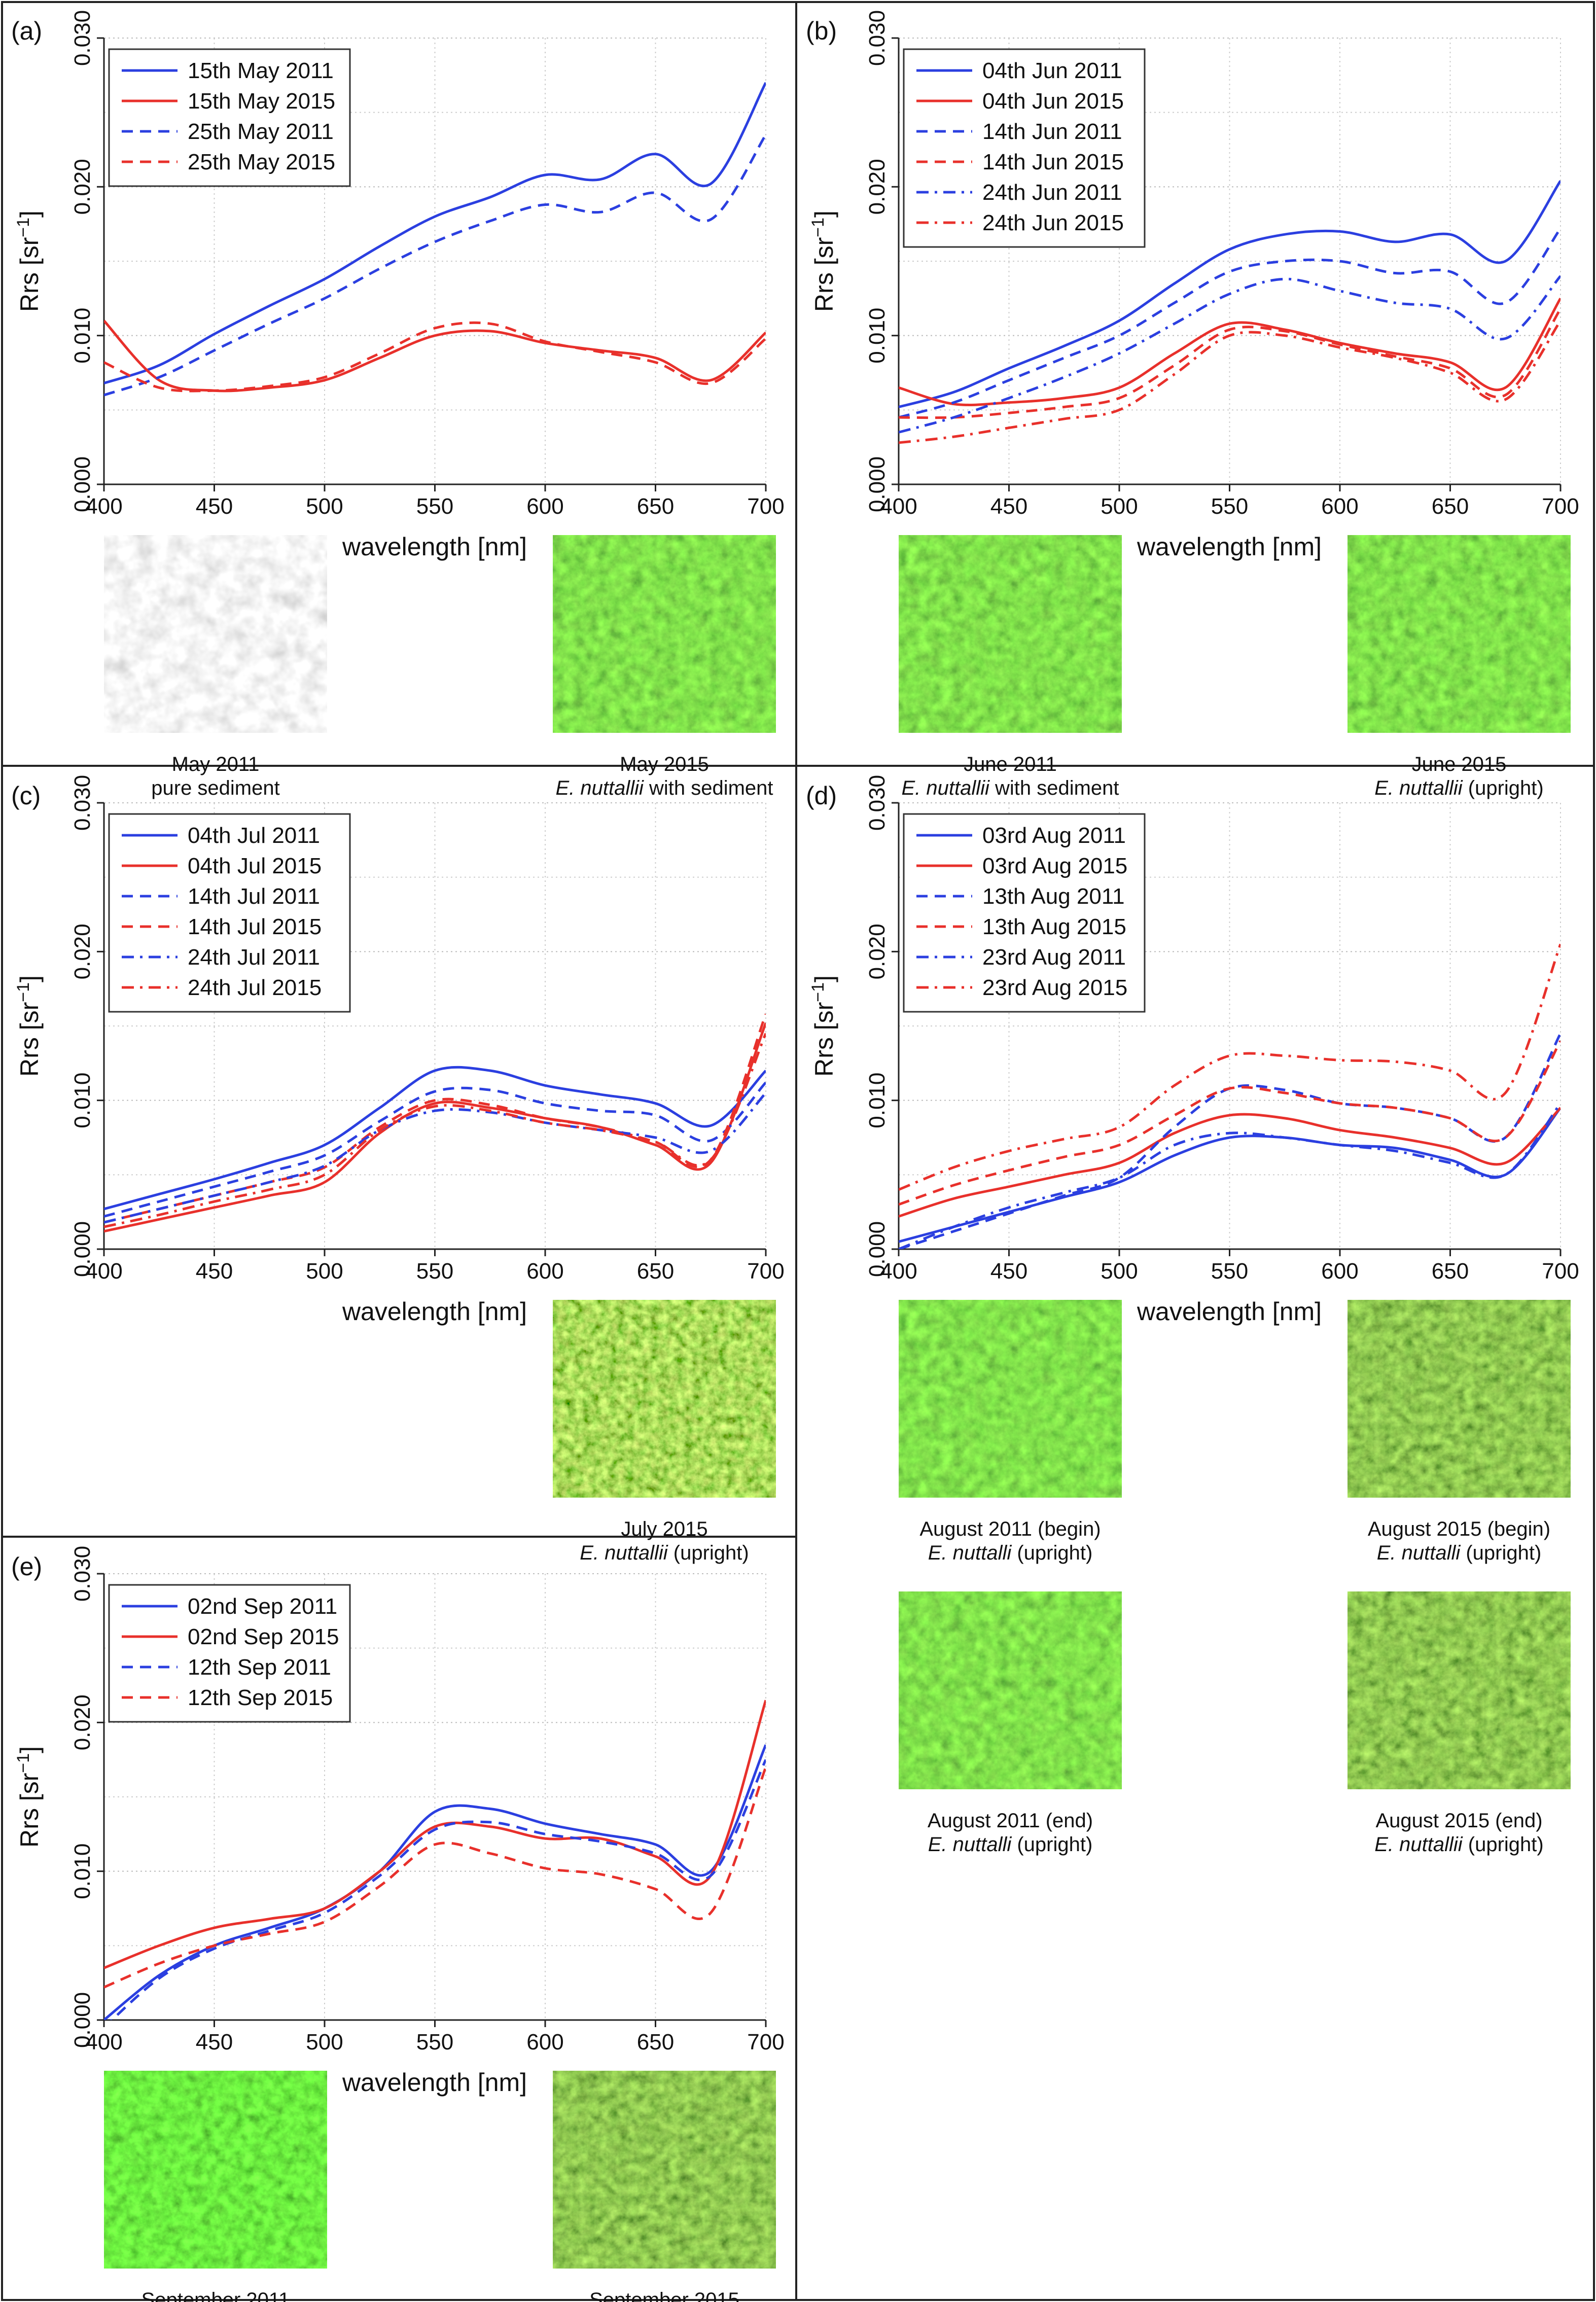  What do you see at coordinates (821, 31) in the screenshot?
I see `panel-label: (b)` at bounding box center [821, 31].